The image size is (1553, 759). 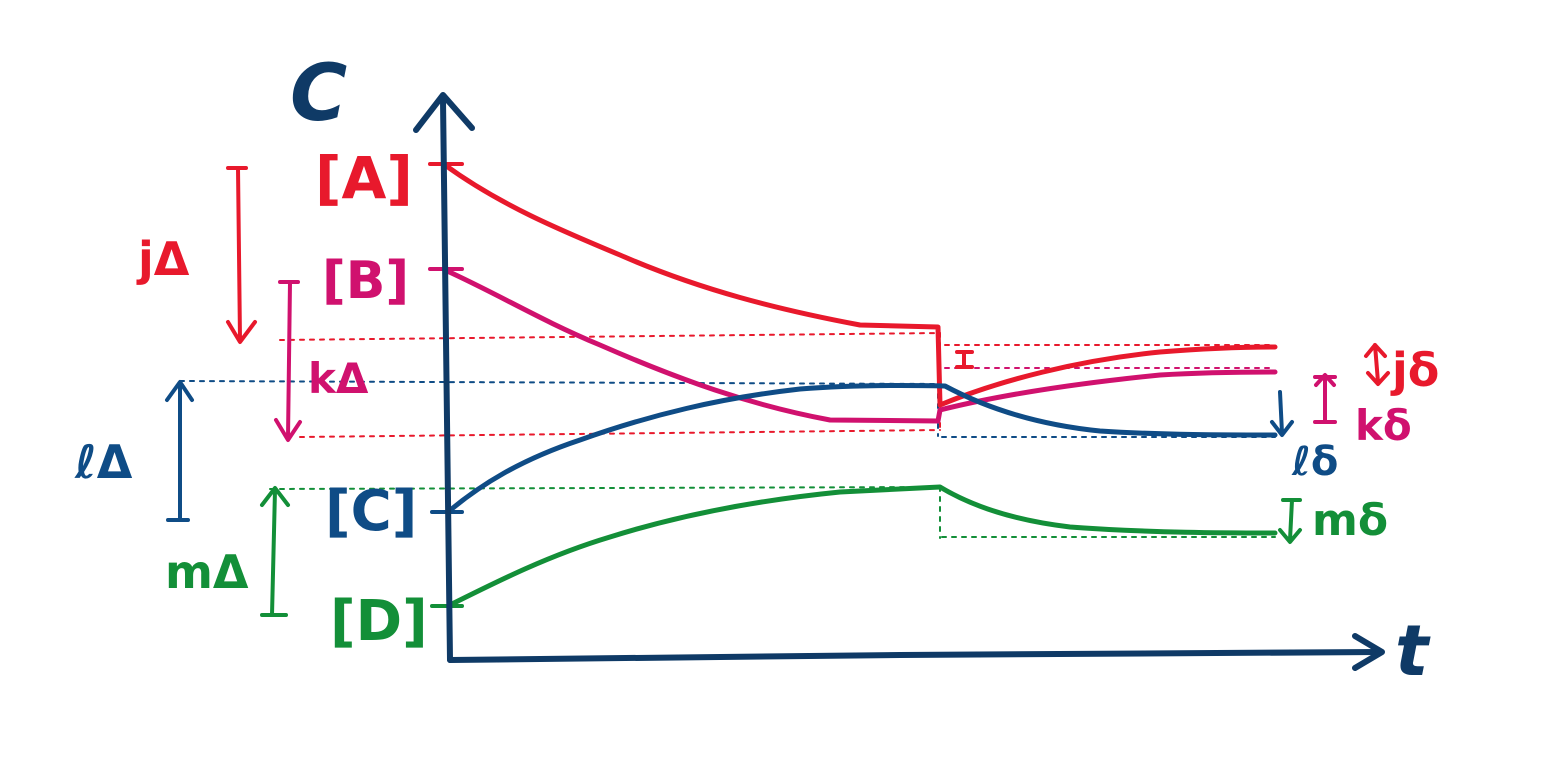 I want to click on marker-kdelta, so click(x=1325, y=398).